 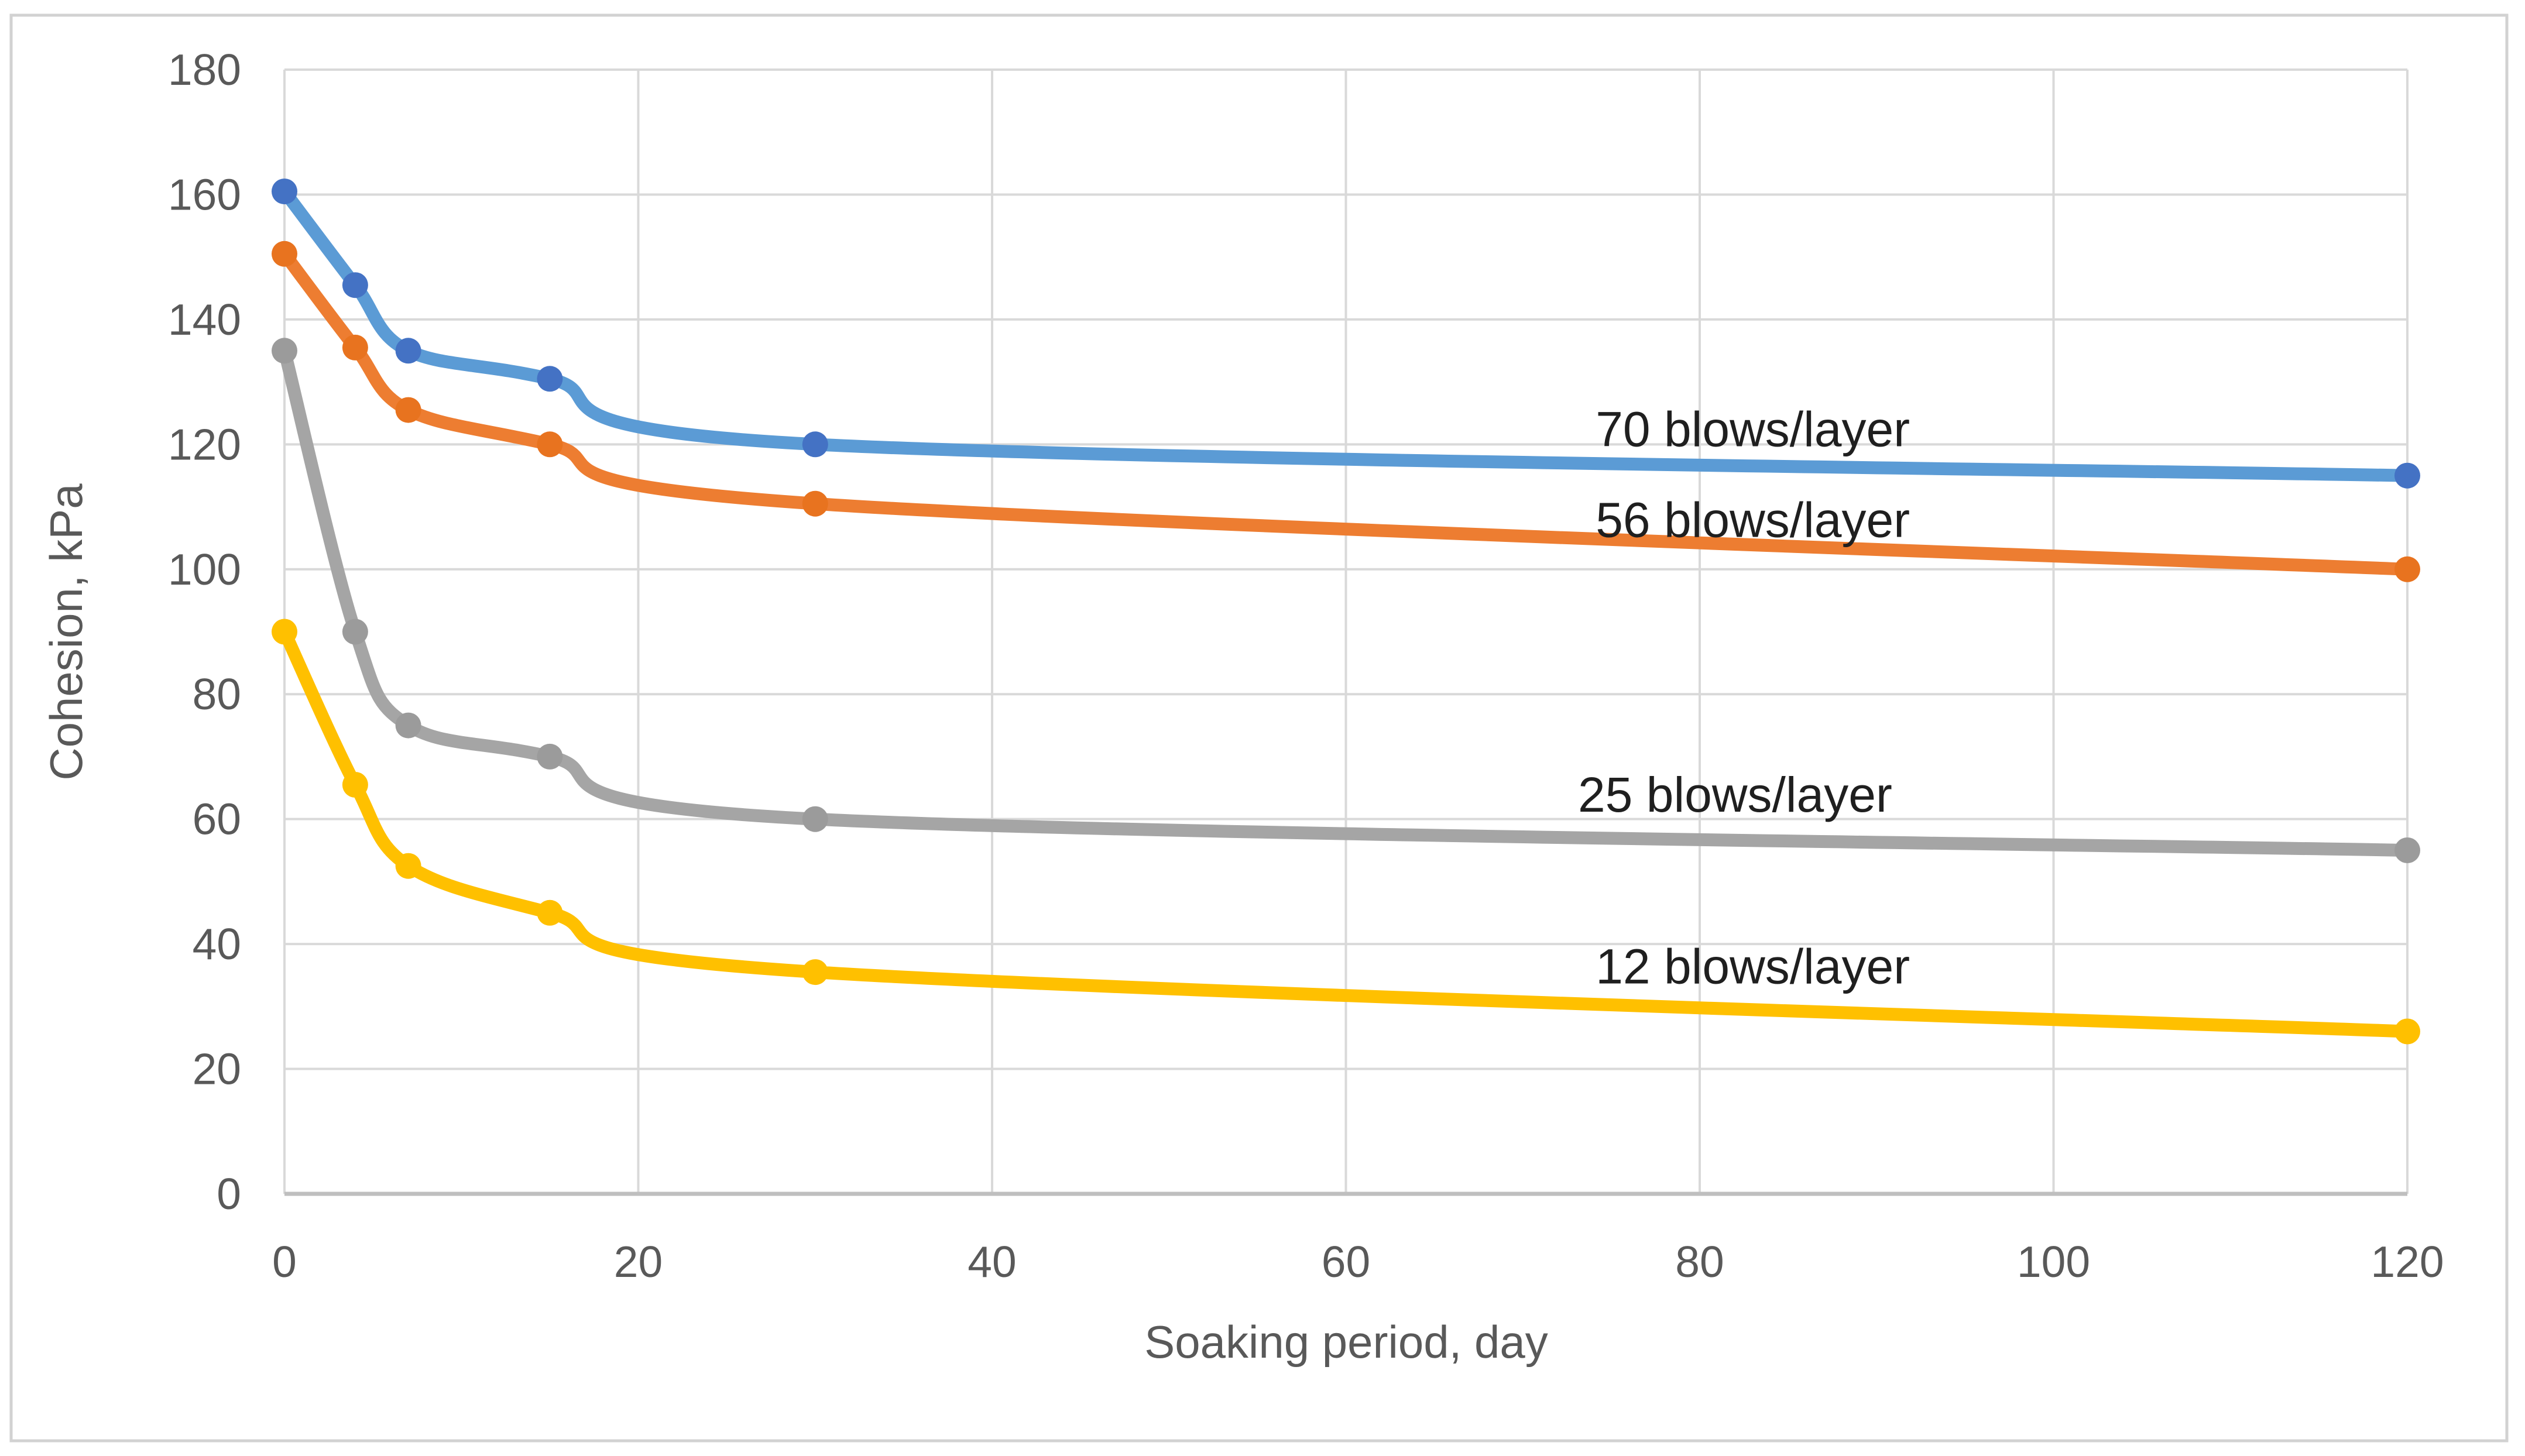 What do you see at coordinates (204, 444) in the screenshot?
I see `y-tick-label-120: 120` at bounding box center [204, 444].